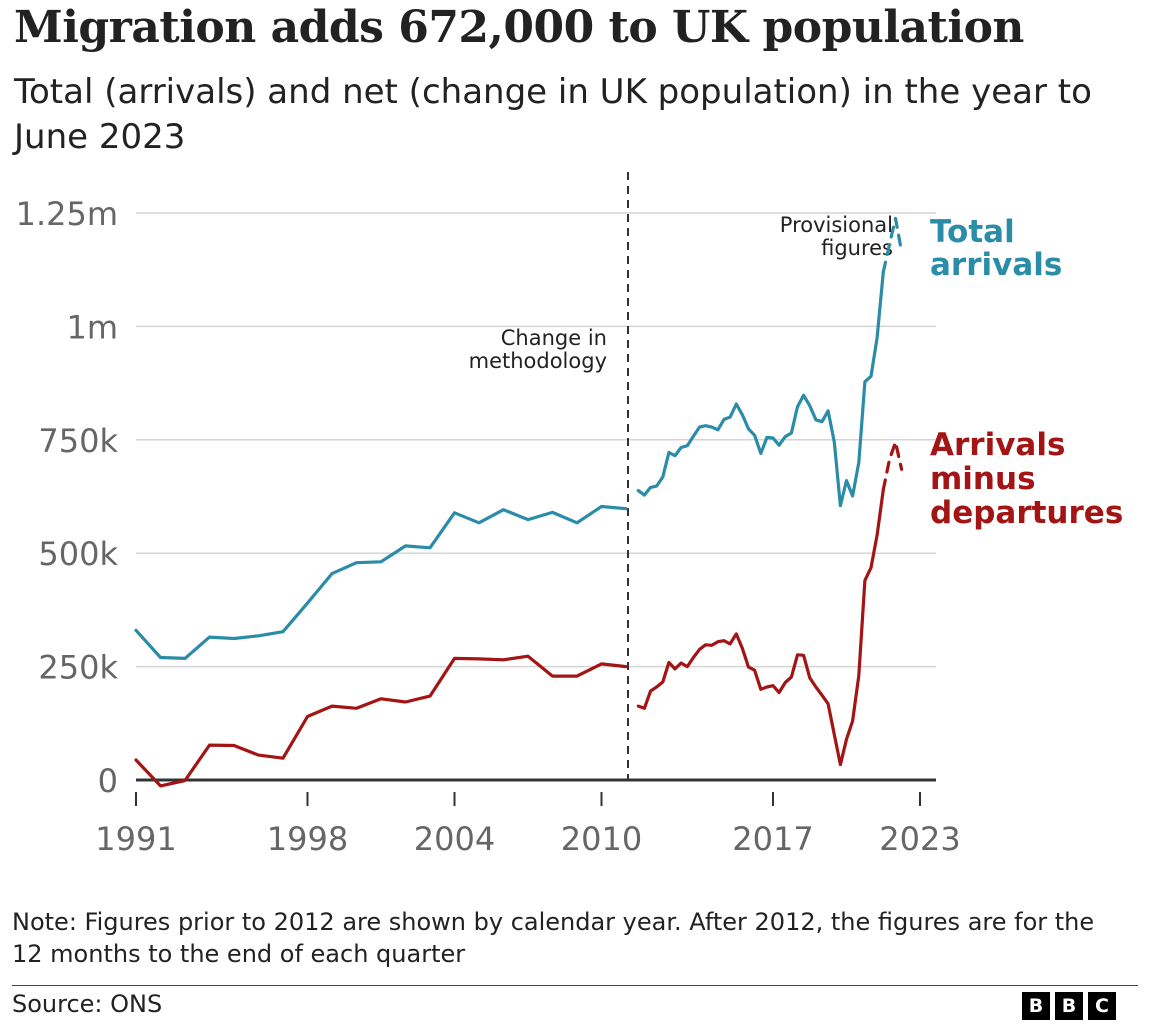 The width and height of the screenshot is (1150, 1034). Describe the element at coordinates (527, 839) in the screenshot. I see `x-axis-tick-labels: 1991 1998 2004 2010 2017 2023` at that location.